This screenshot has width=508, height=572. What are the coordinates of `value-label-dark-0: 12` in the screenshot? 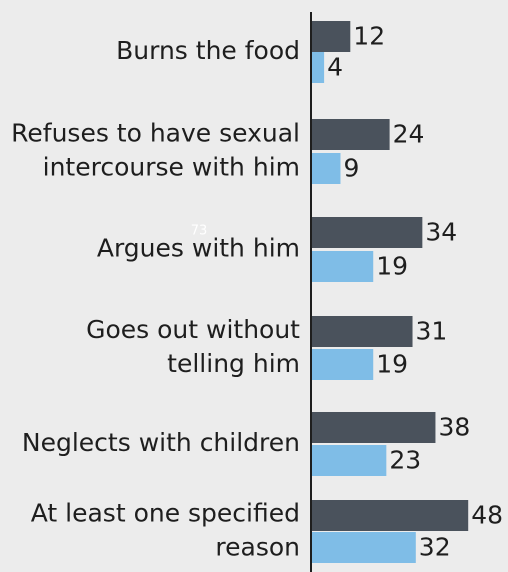 It's located at (369, 36).